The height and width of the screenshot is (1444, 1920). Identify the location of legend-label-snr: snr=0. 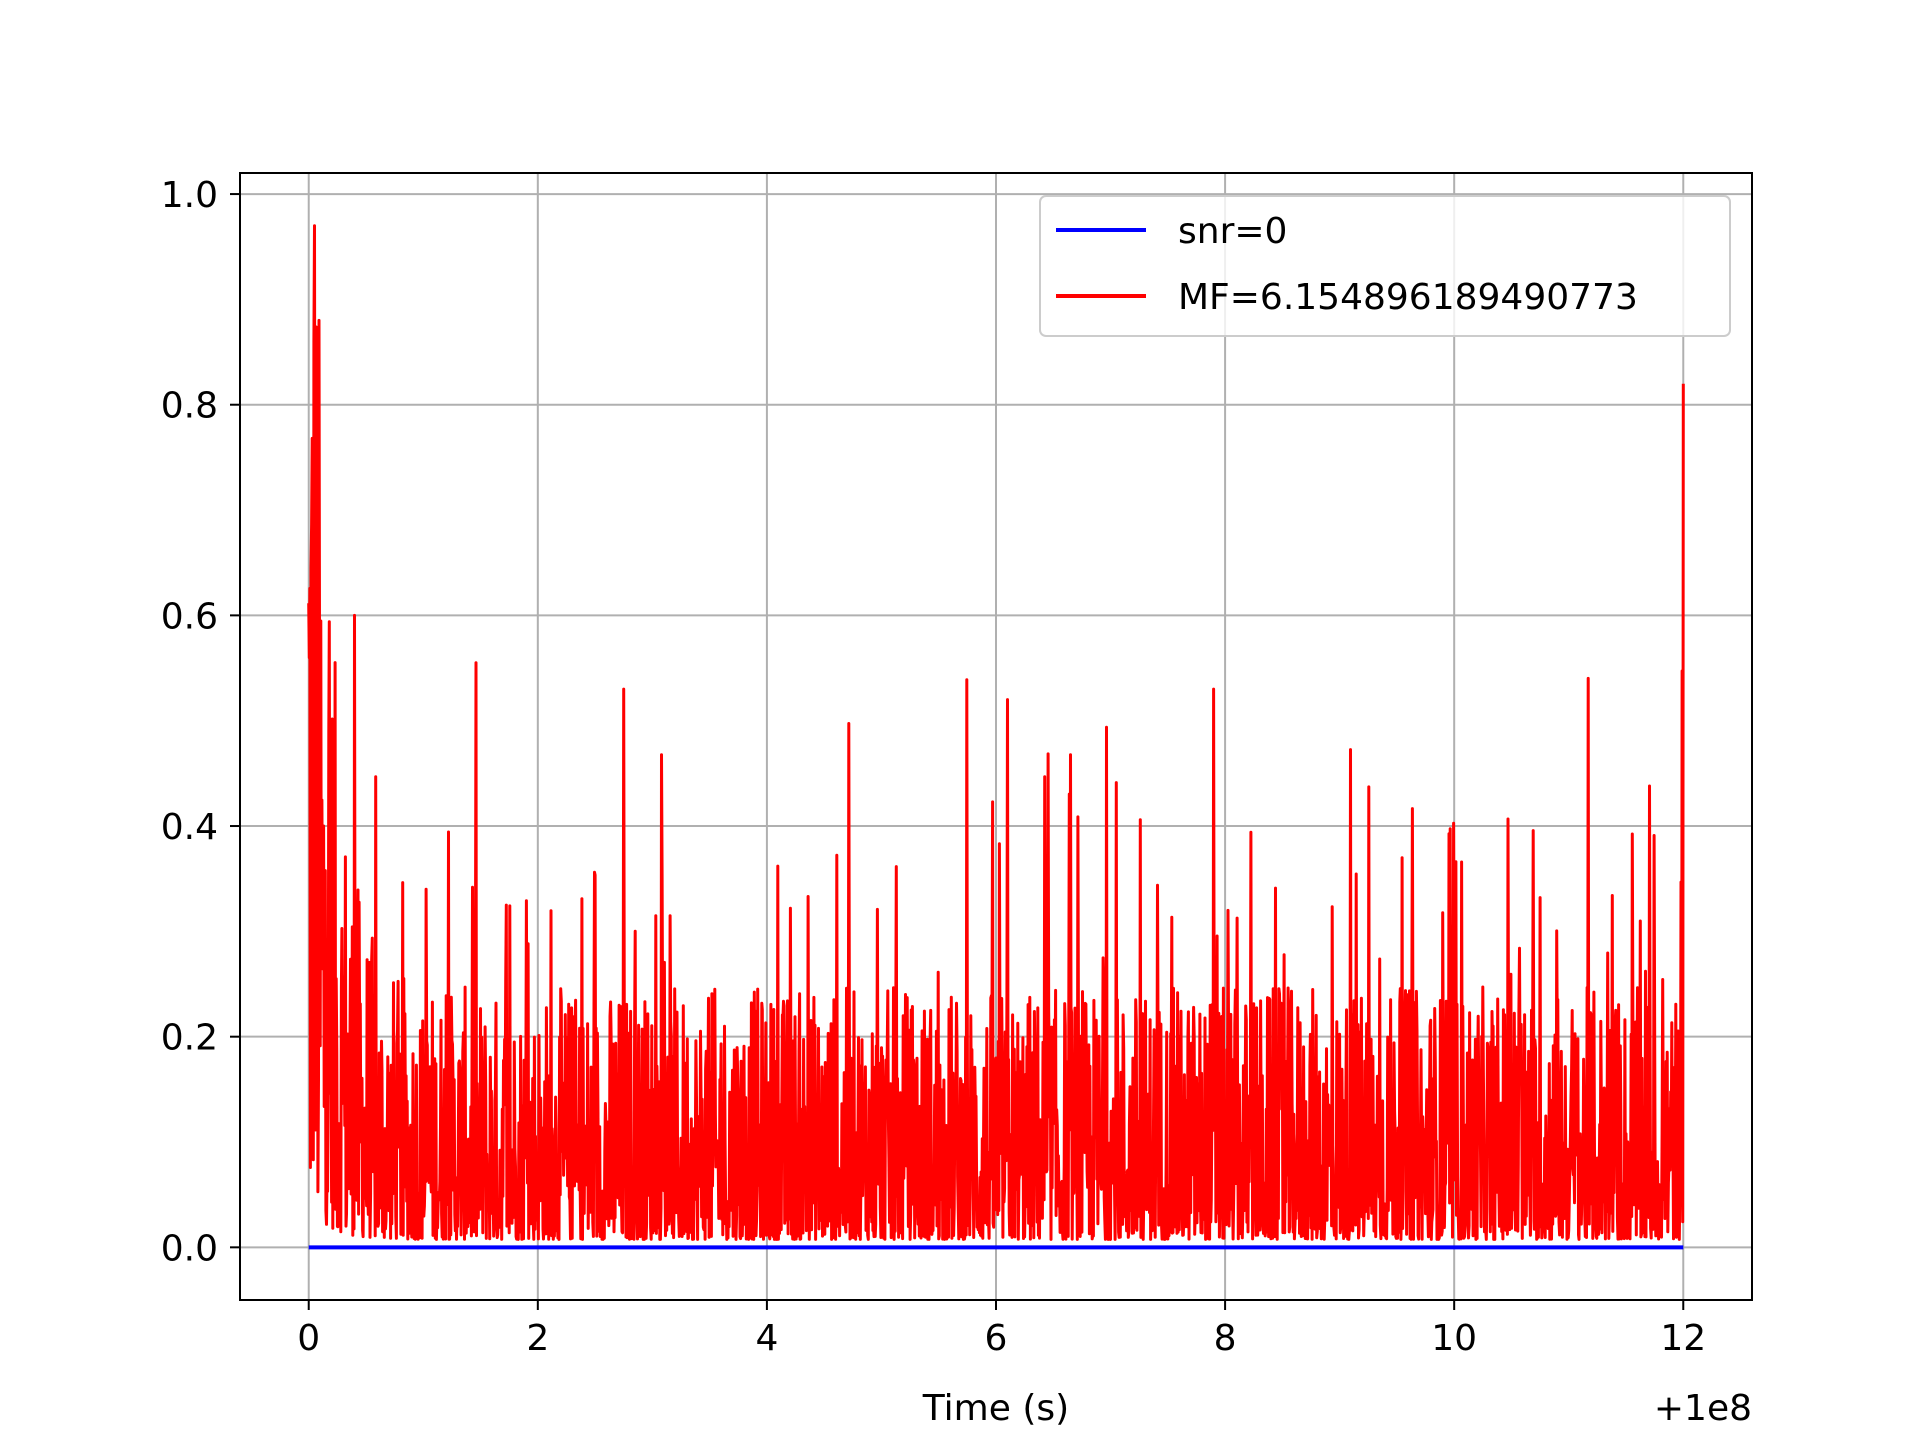
(1232, 231).